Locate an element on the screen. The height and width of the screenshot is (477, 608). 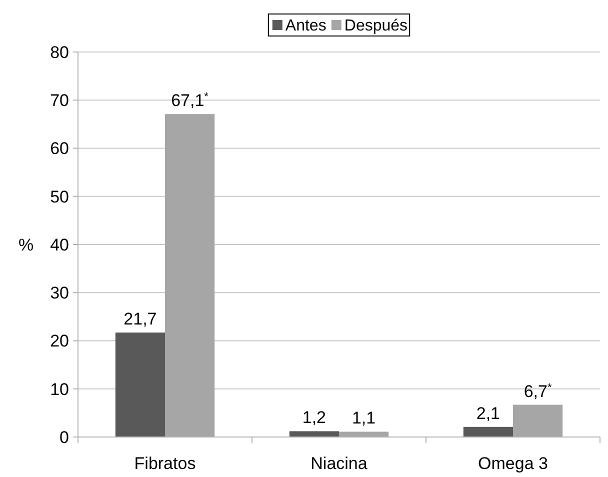
y-axis-title: % is located at coordinates (26, 244).